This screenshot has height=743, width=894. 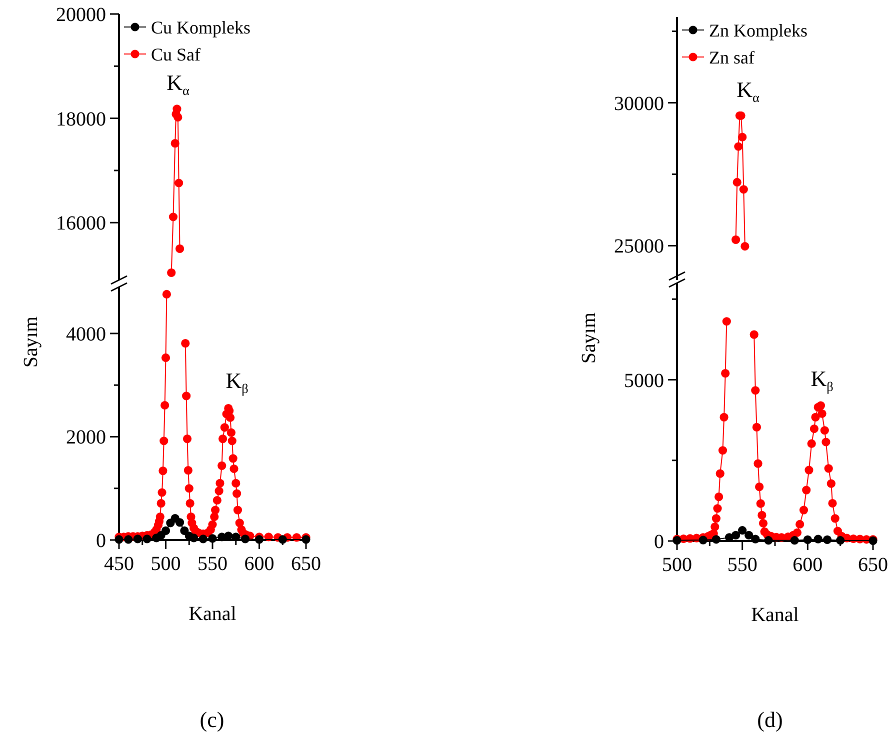 I want to click on y-tick-label: 18000, so click(x=81, y=119).